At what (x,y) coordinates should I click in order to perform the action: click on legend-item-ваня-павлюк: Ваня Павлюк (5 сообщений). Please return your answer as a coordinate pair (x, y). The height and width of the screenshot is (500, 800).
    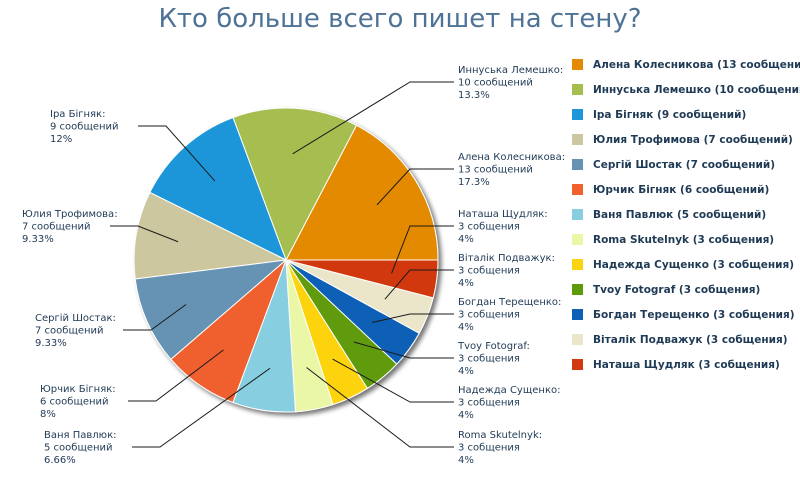
    Looking at the image, I should click on (686, 214).